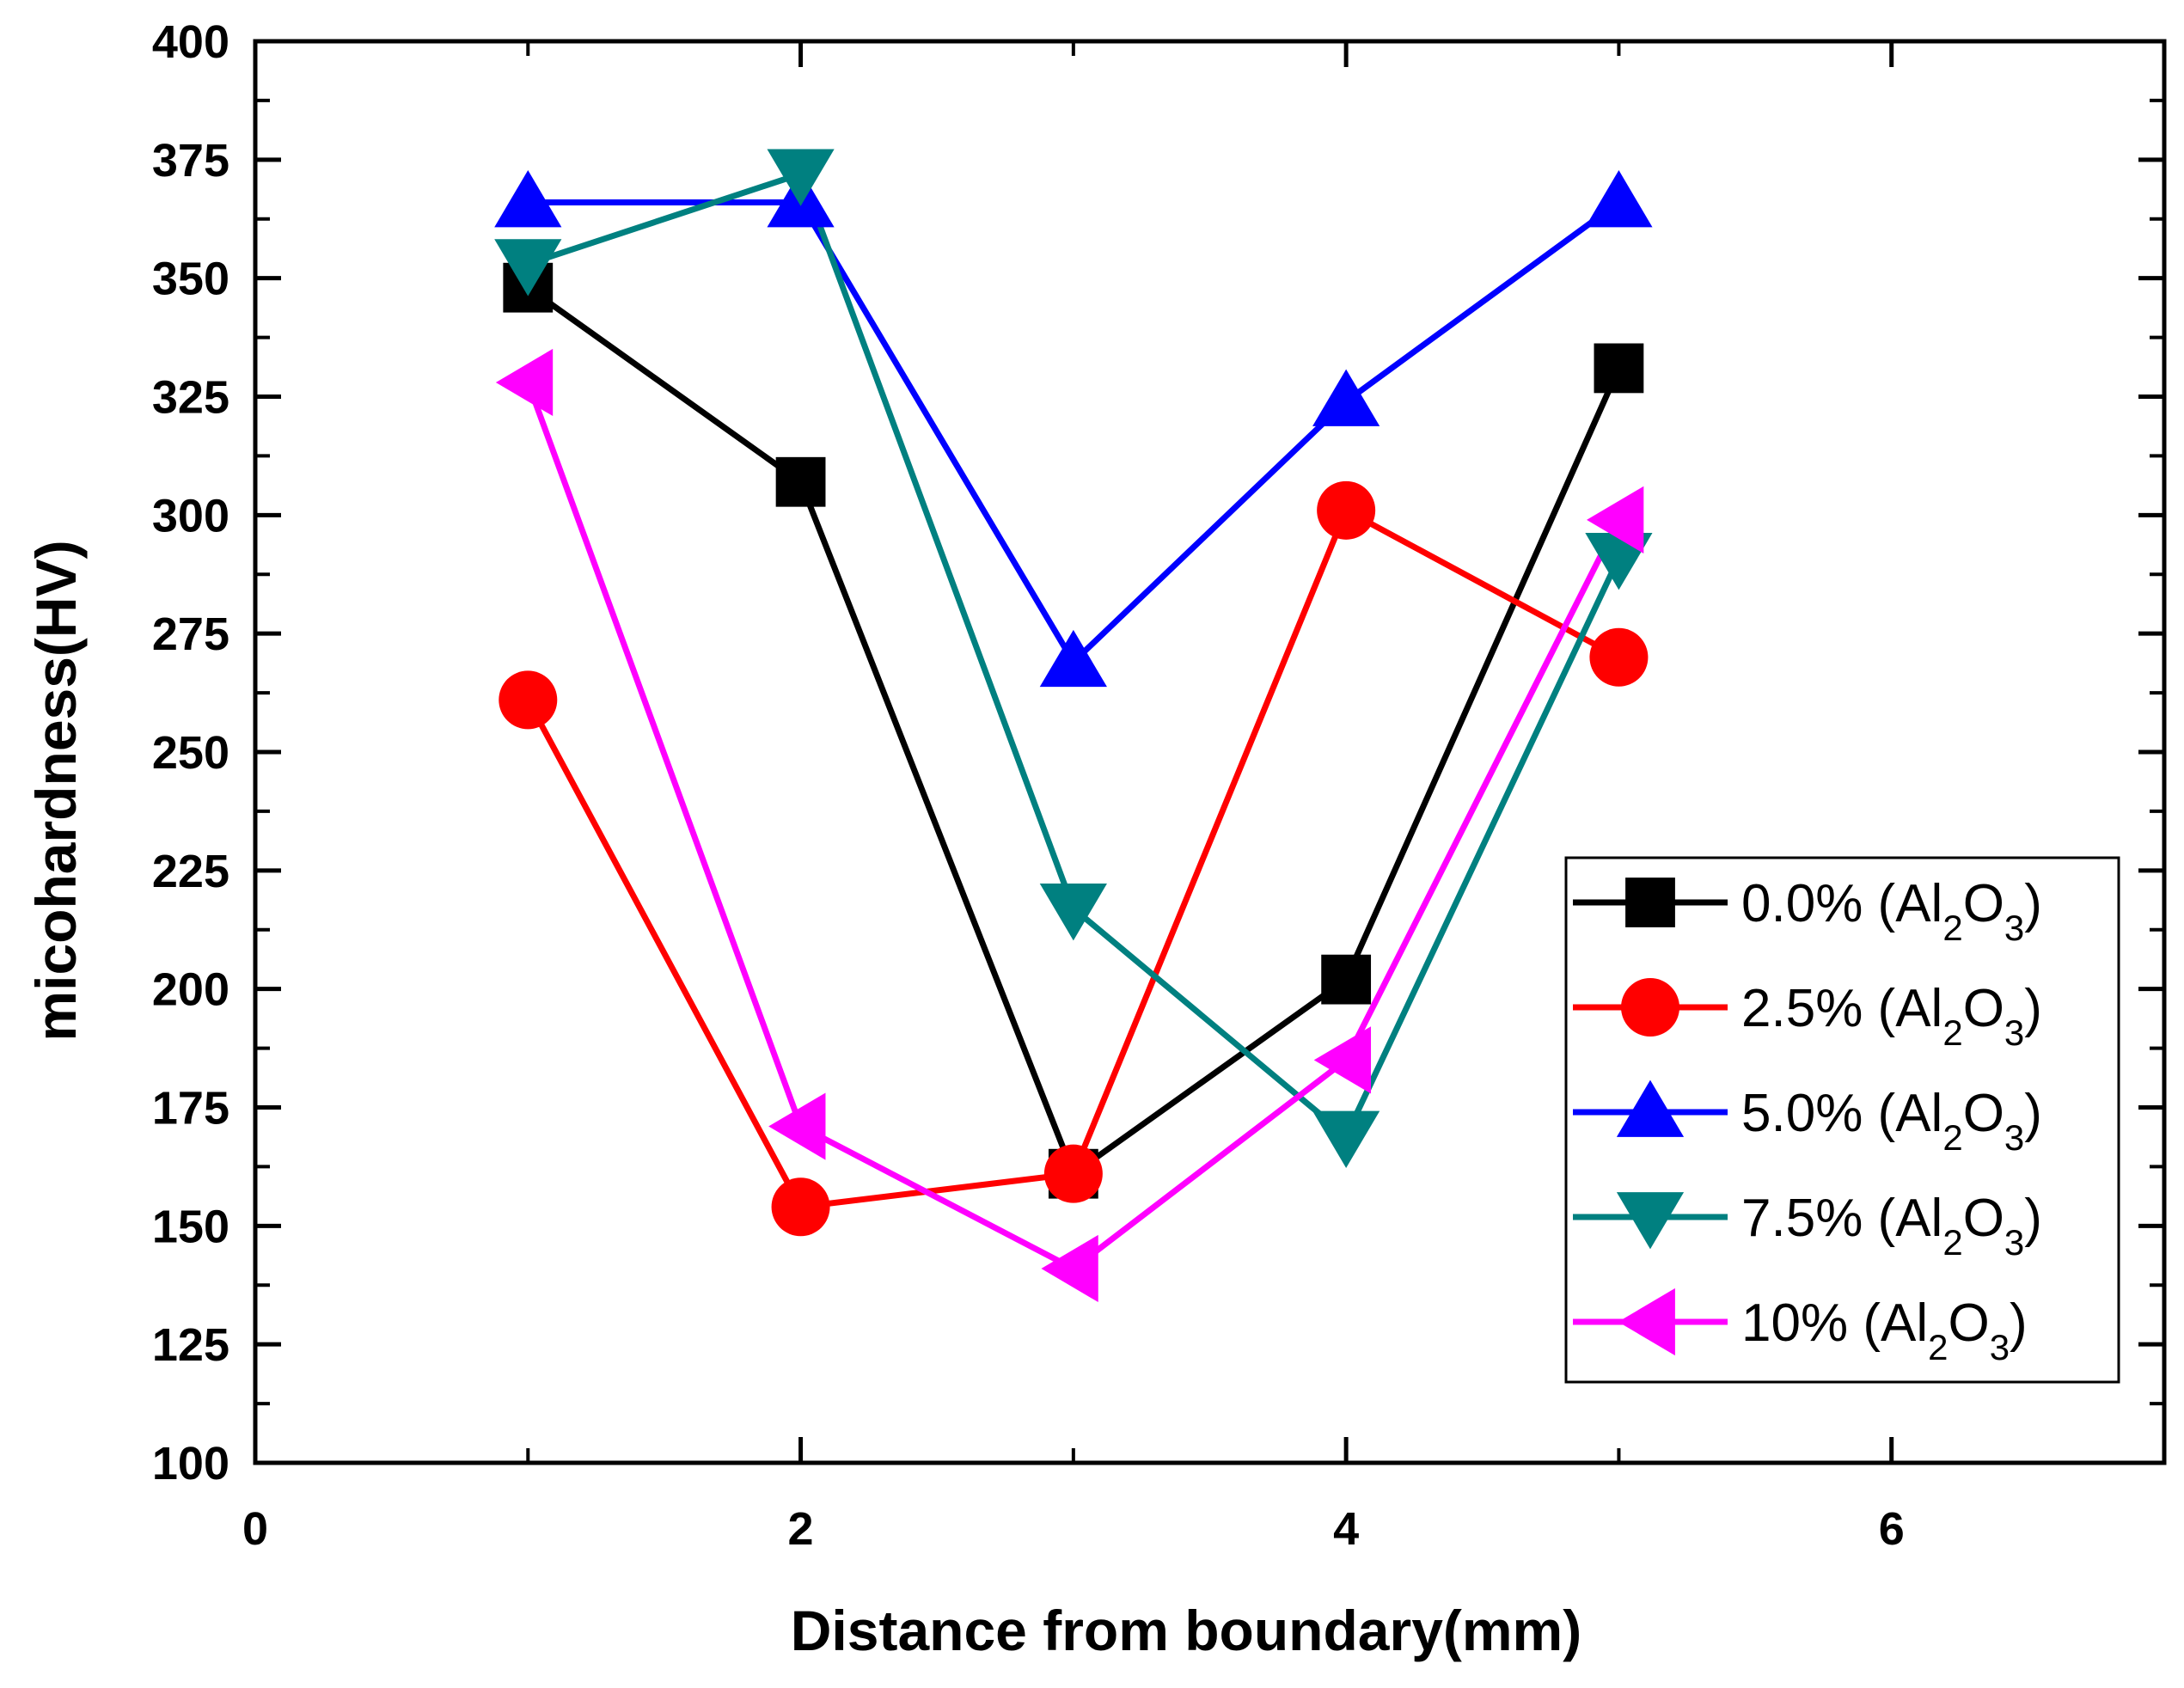 The image size is (2184, 1688). What do you see at coordinates (1891, 1016) in the screenshot?
I see `legend-item-2-label: 2.5% (Al2O3)` at bounding box center [1891, 1016].